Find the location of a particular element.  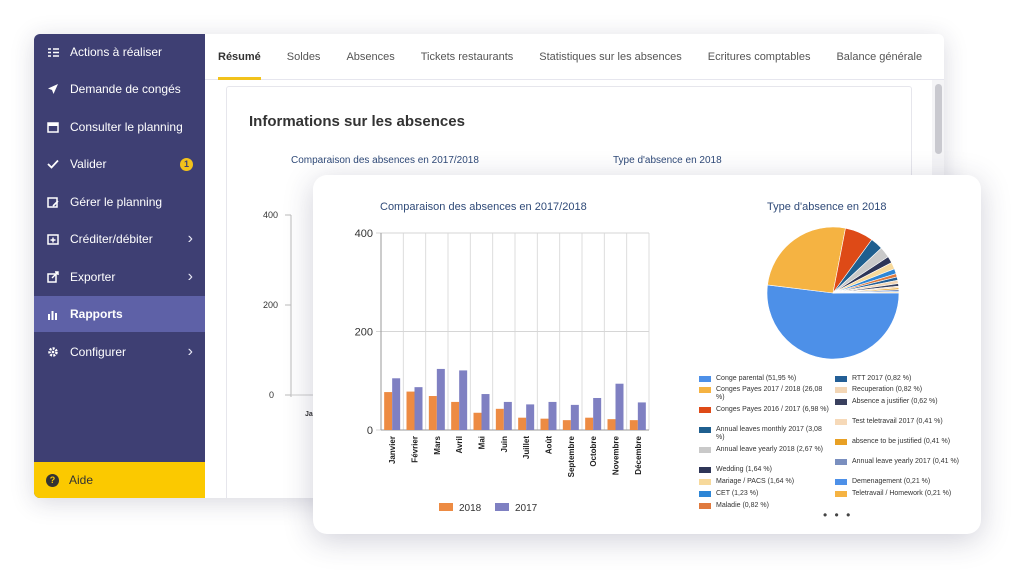

bar-2018-juillet is located at coordinates (522, 423).